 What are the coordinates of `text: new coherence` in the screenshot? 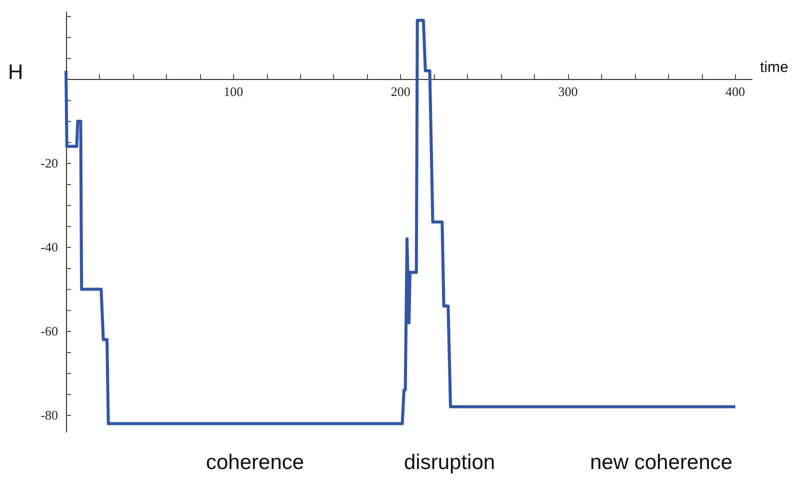 It's located at (661, 462).